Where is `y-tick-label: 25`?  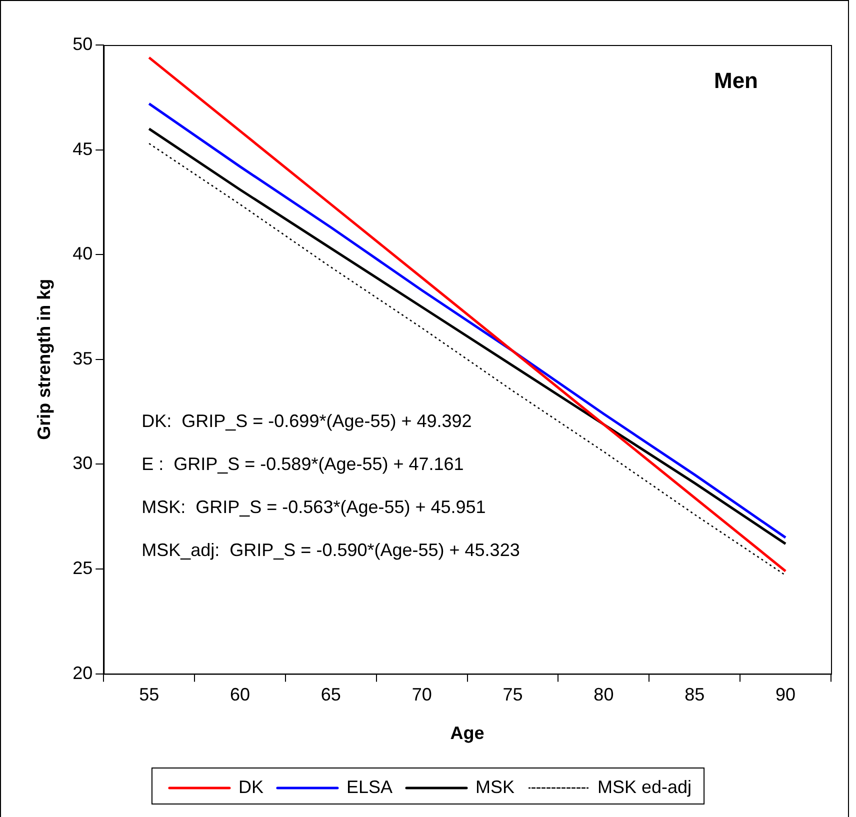 y-tick-label: 25 is located at coordinates (82, 568).